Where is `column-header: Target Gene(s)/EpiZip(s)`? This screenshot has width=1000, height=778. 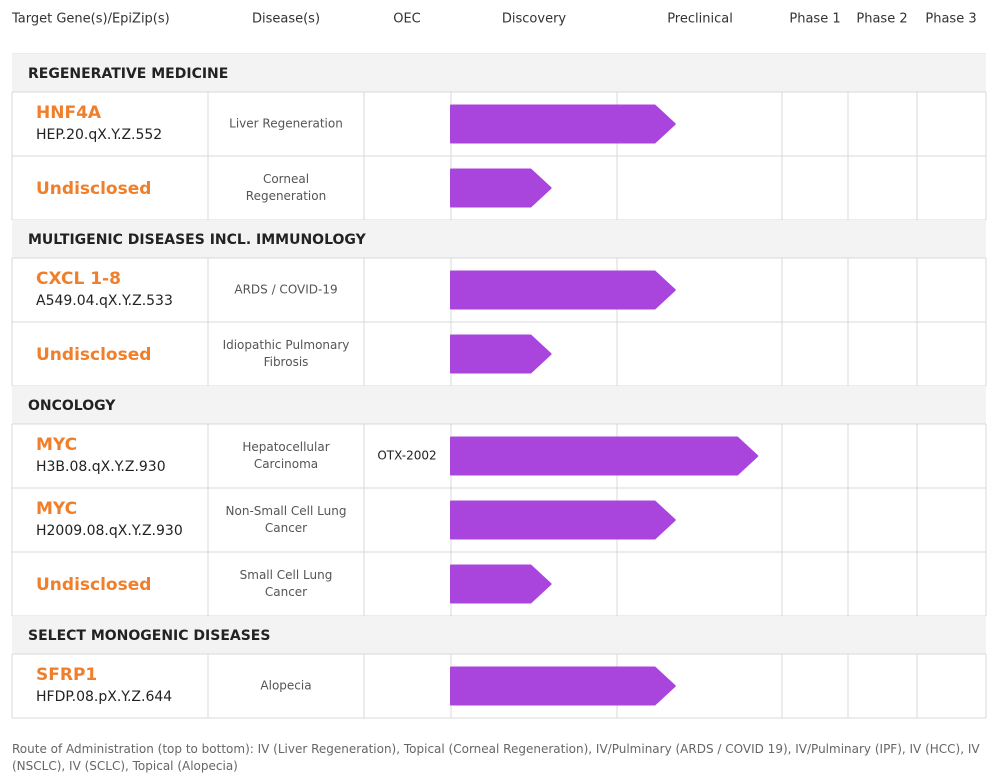
column-header: Target Gene(s)/EpiZip(s) is located at coordinates (90, 19).